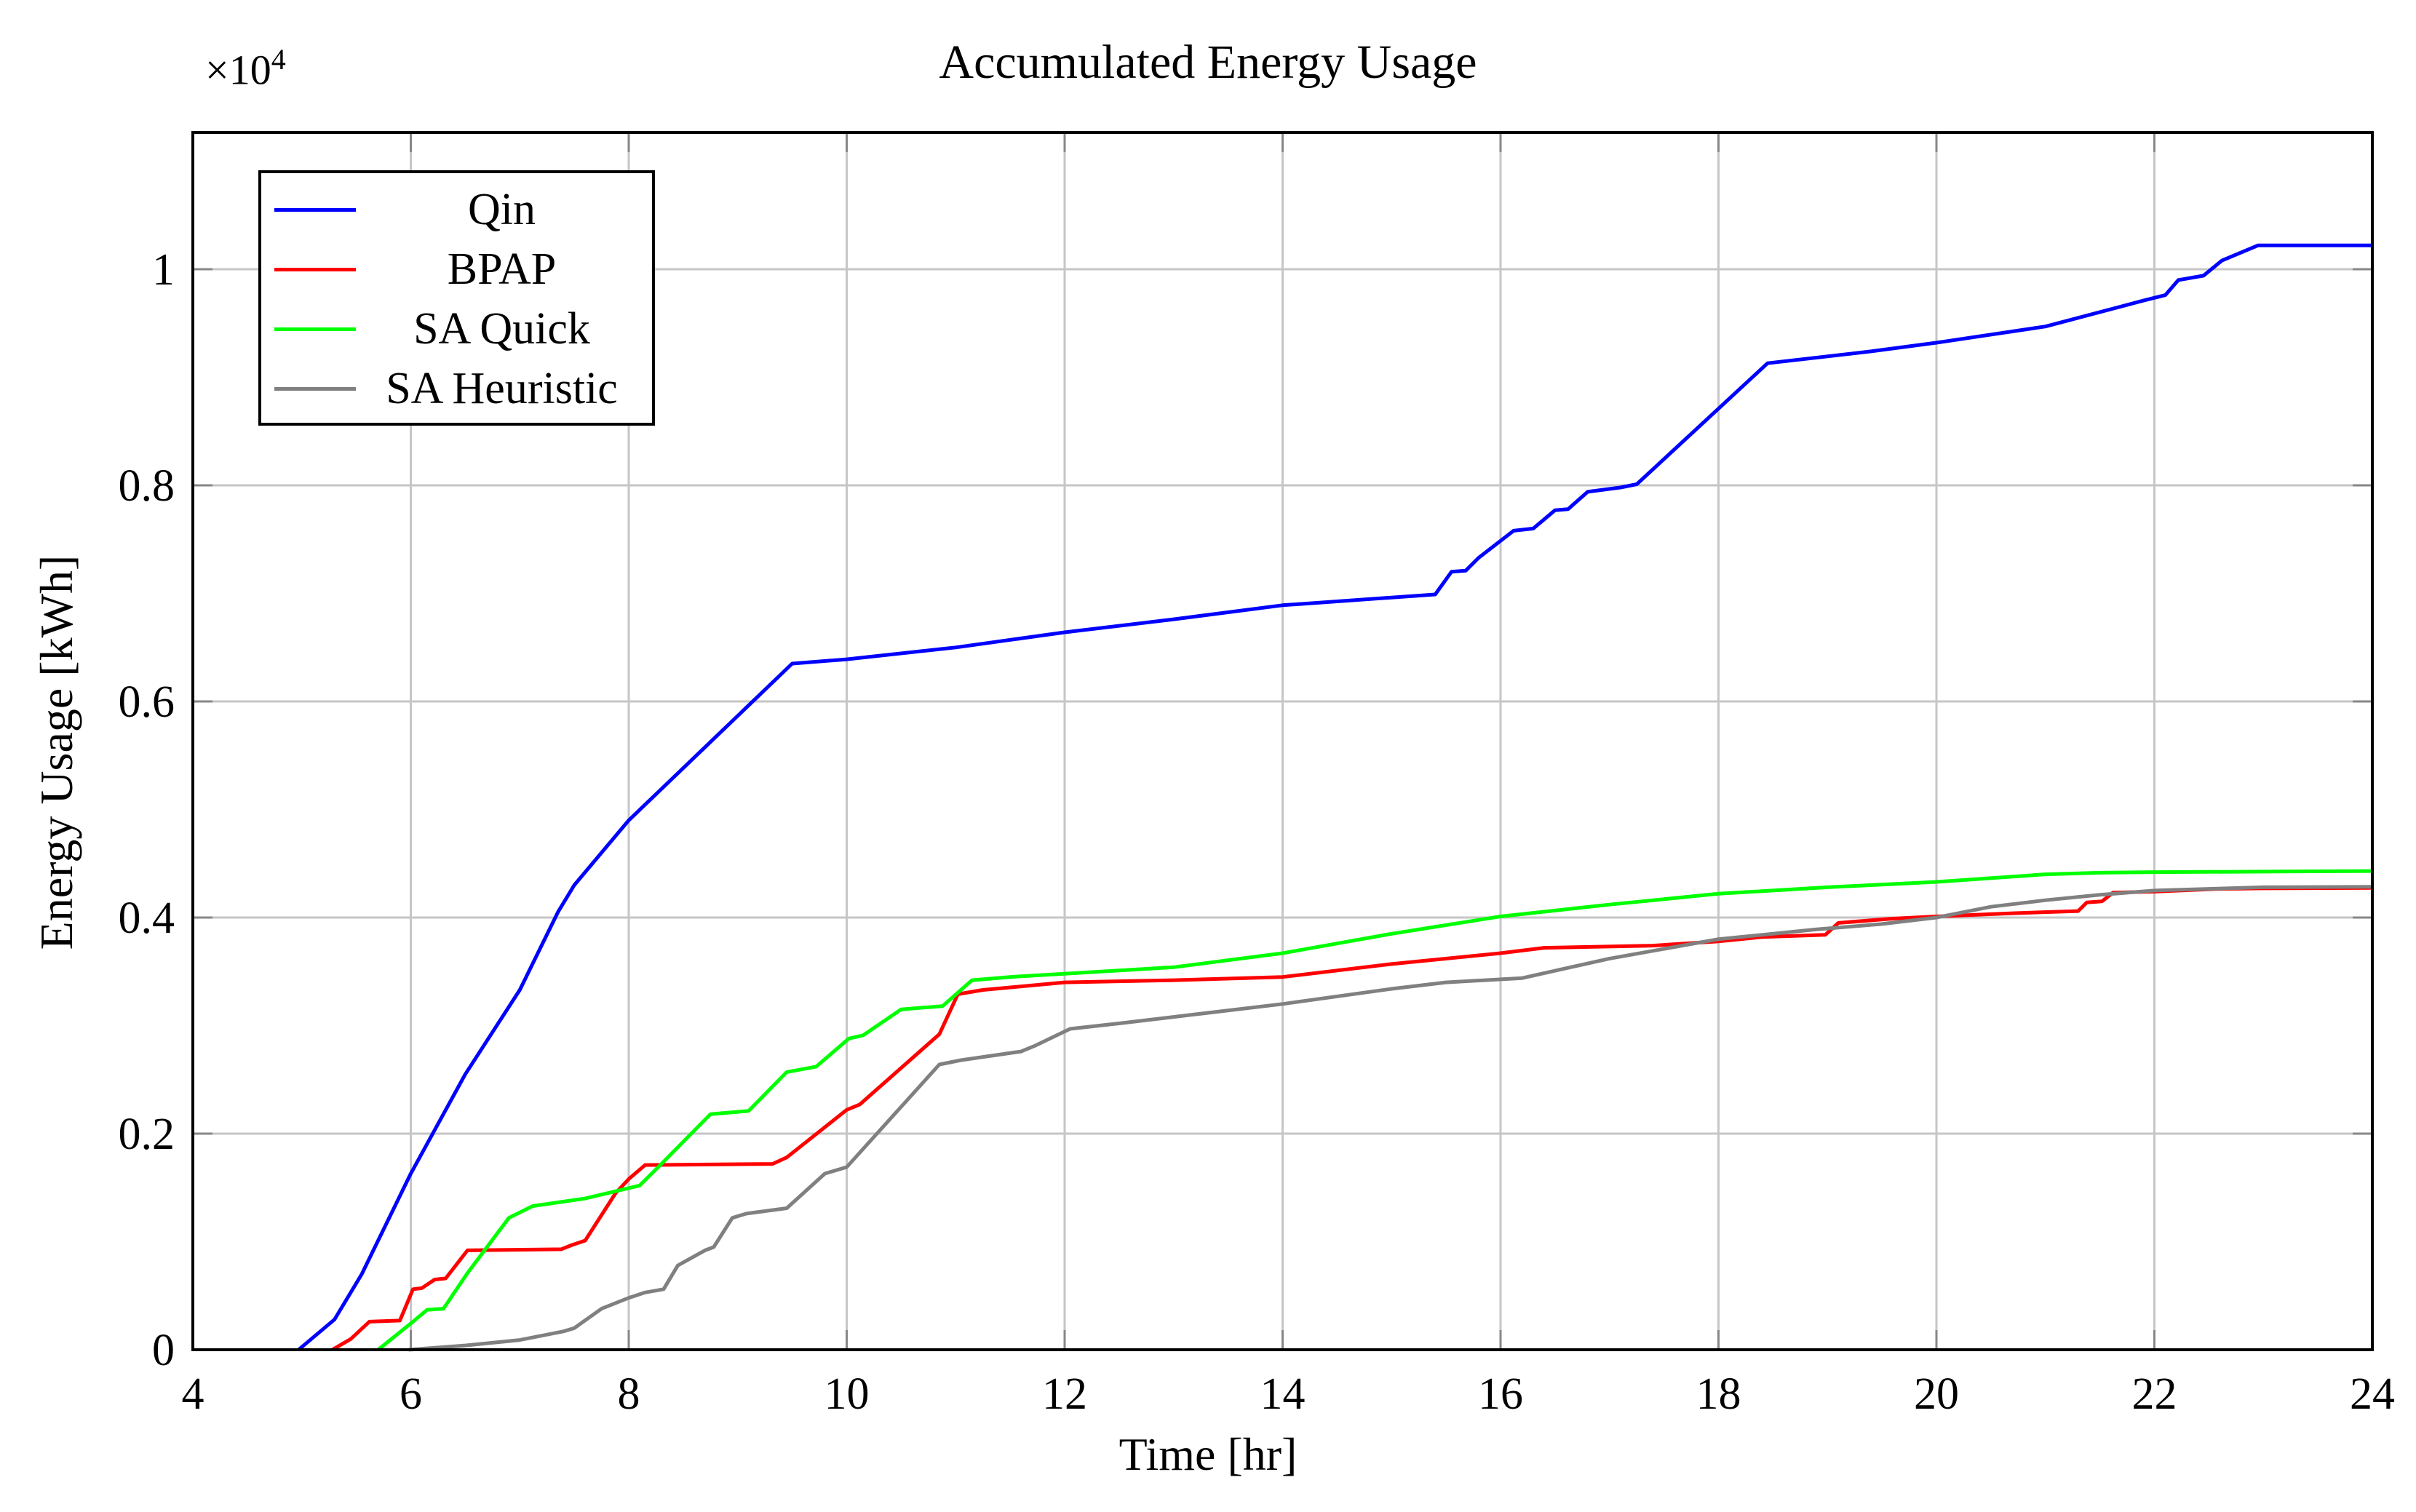  I want to click on legend: Qin BPAP SA Quick SA Heuristic, so click(456, 298).